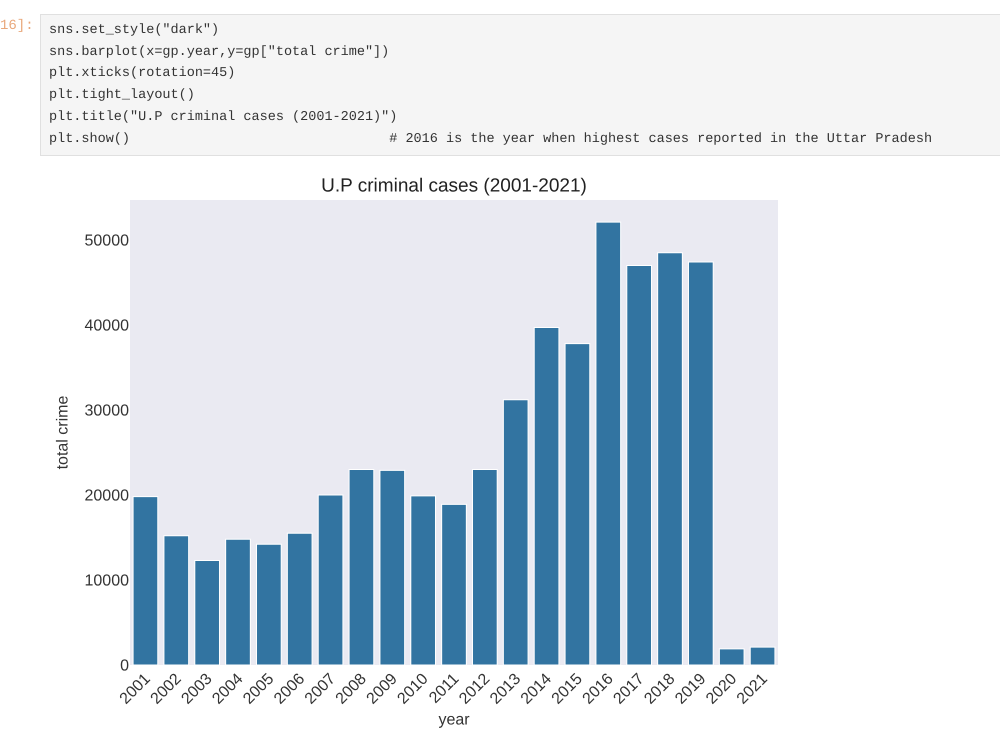  What do you see at coordinates (107, 496) in the screenshot?
I see `y-tick-label: 20000` at bounding box center [107, 496].